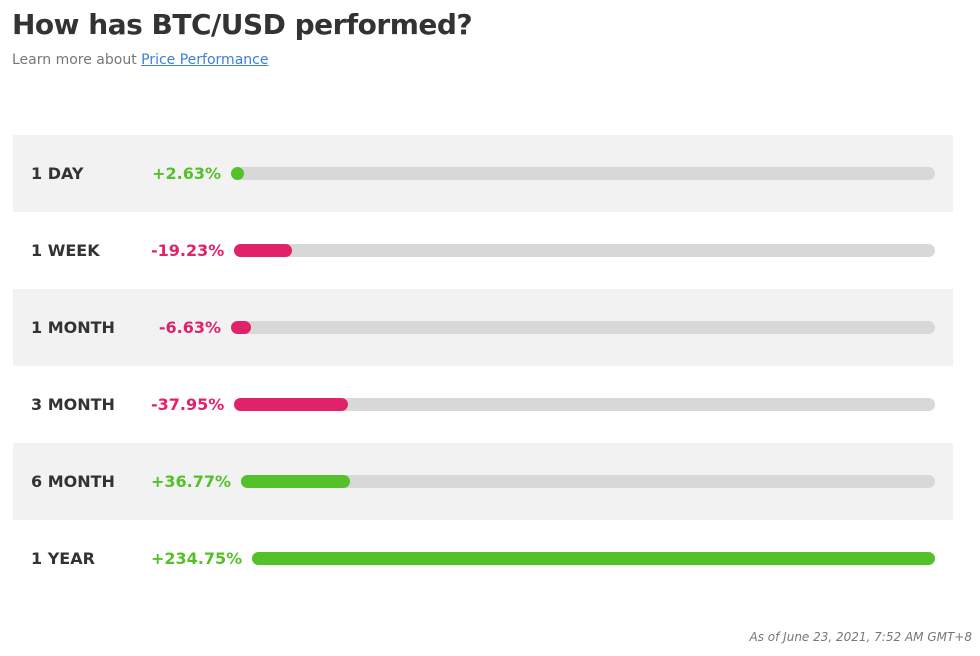  I want to click on row: 3 MONTH -37.95%, so click(483, 404).